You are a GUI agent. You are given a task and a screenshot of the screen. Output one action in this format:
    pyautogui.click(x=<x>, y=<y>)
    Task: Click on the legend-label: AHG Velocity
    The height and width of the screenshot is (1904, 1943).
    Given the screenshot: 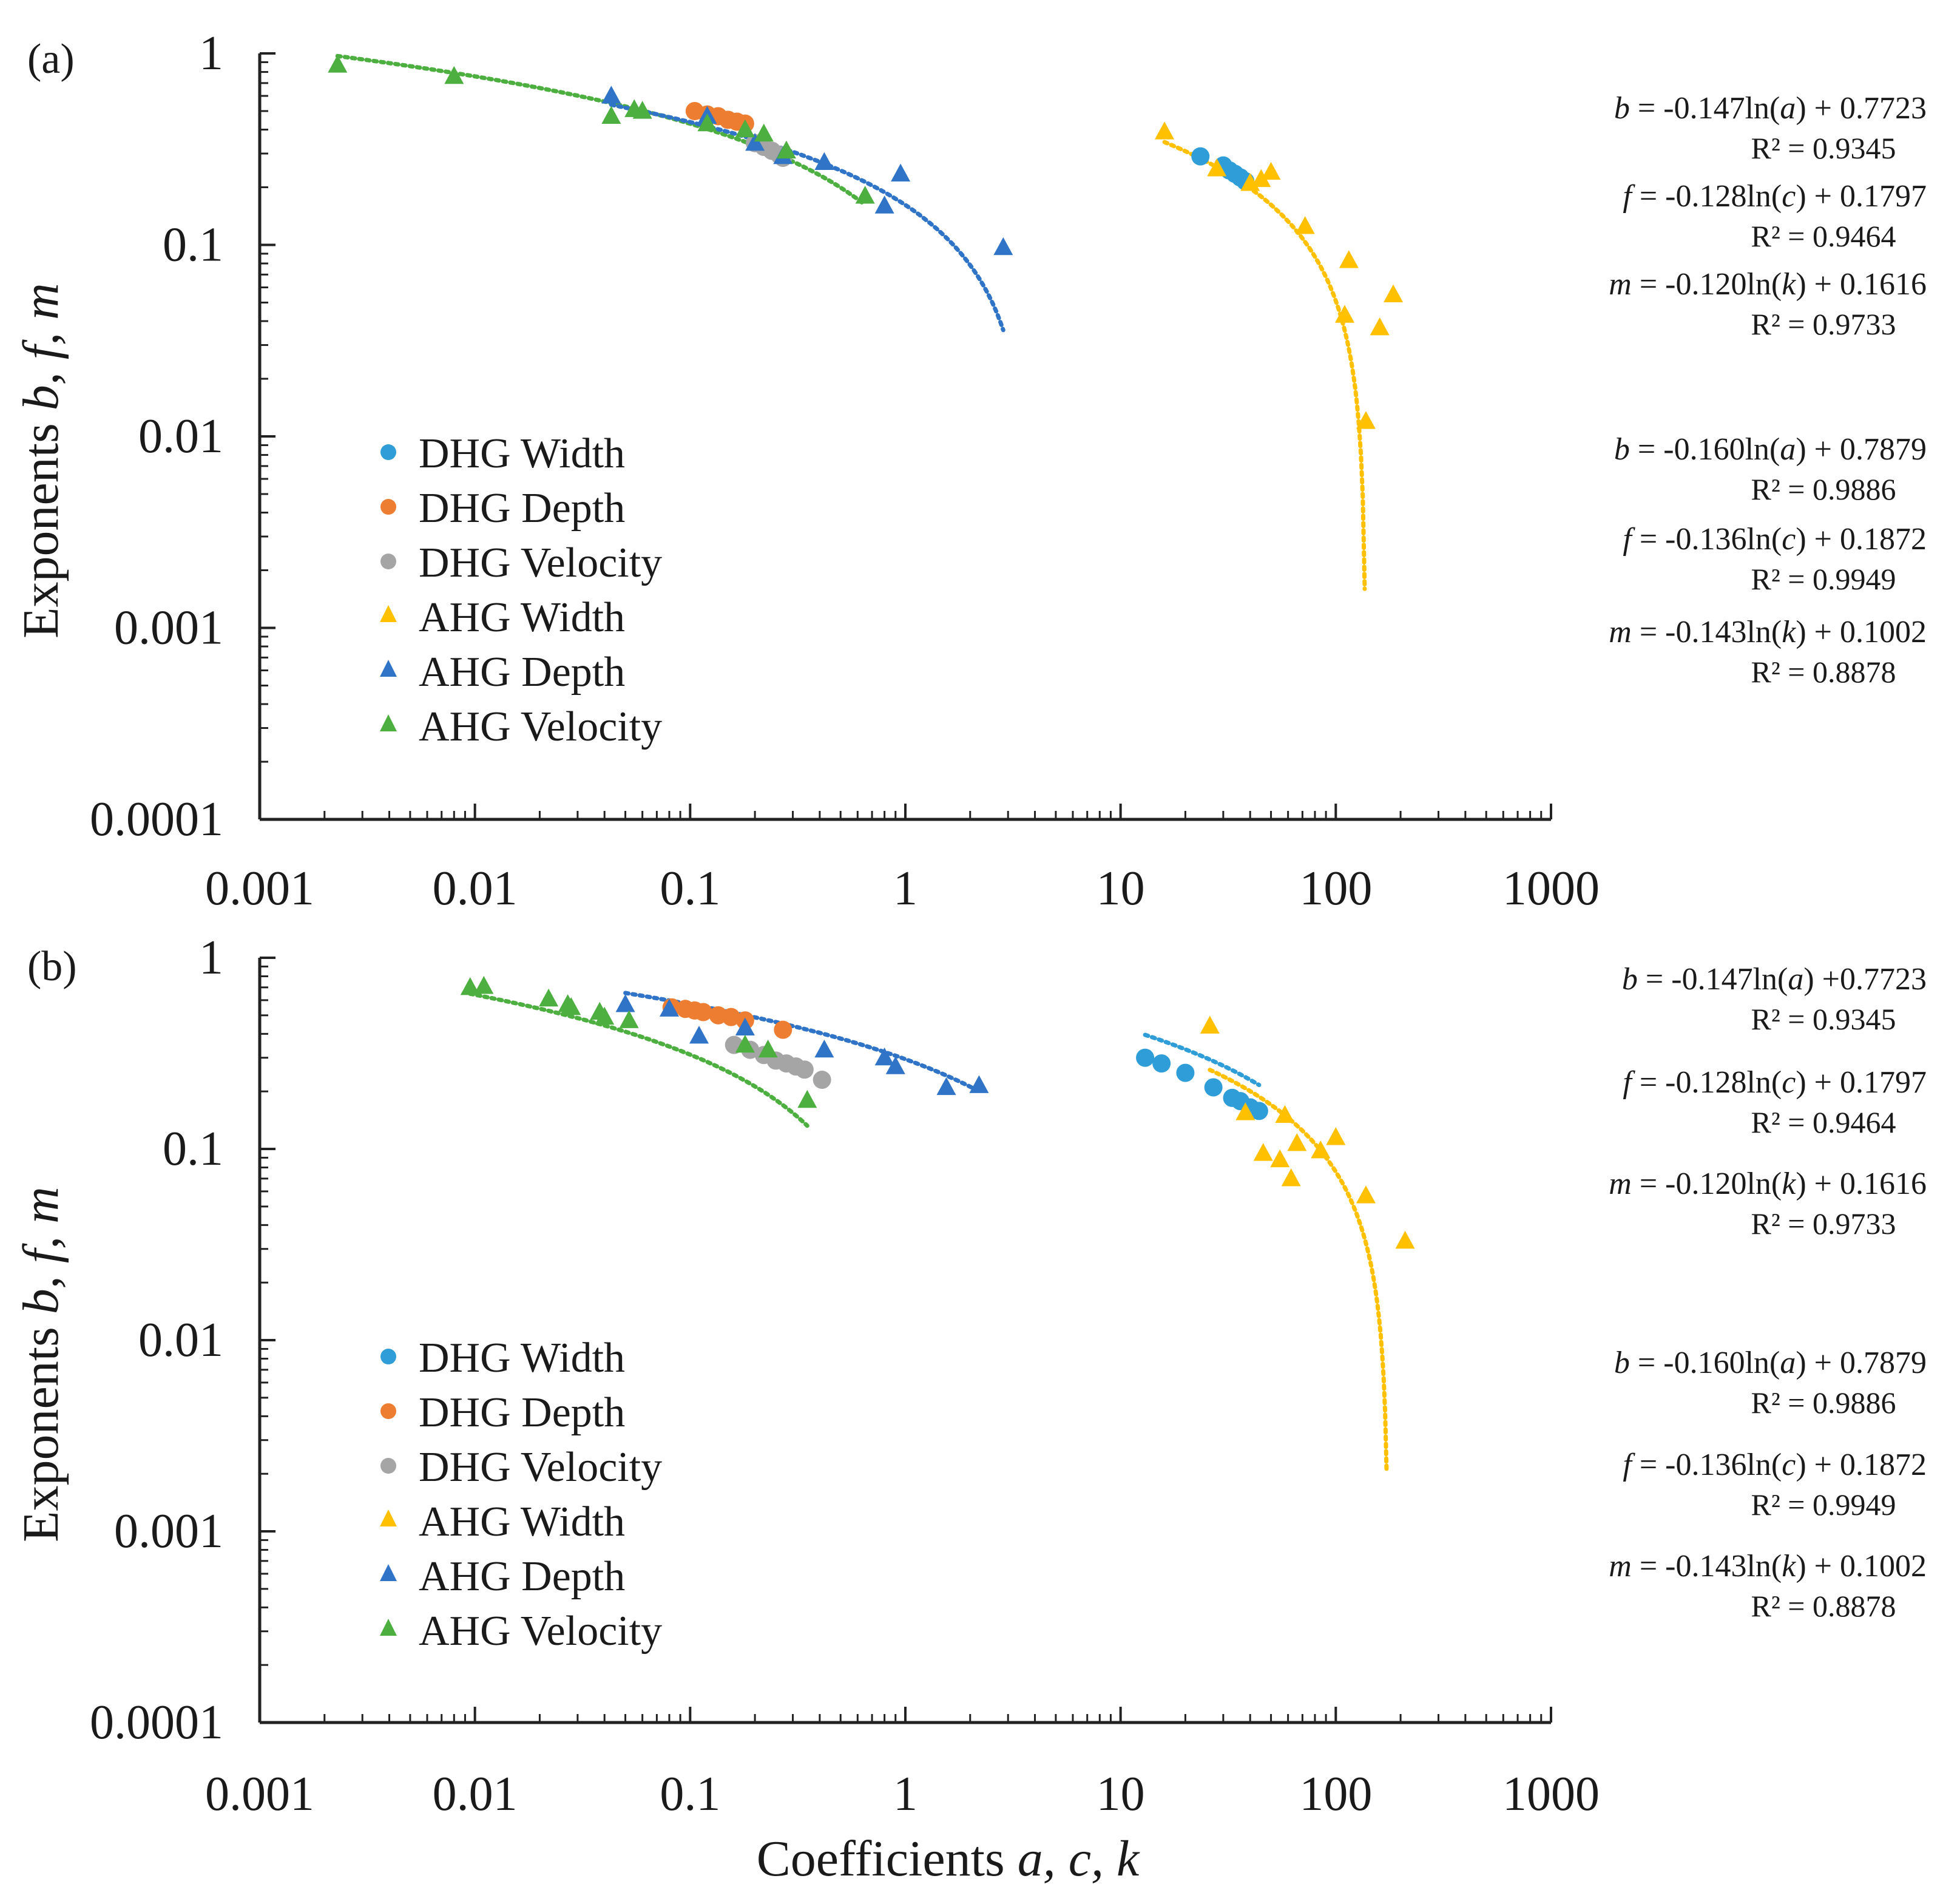 What is the action you would take?
    pyautogui.click(x=540, y=1631)
    